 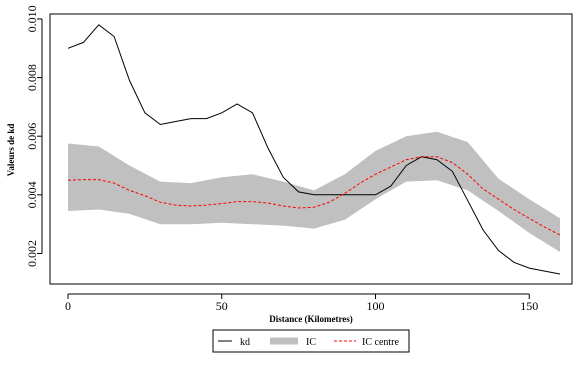 I want to click on y-axis: 0.002 0.004 0.006 0.008 0.010, so click(x=34, y=136).